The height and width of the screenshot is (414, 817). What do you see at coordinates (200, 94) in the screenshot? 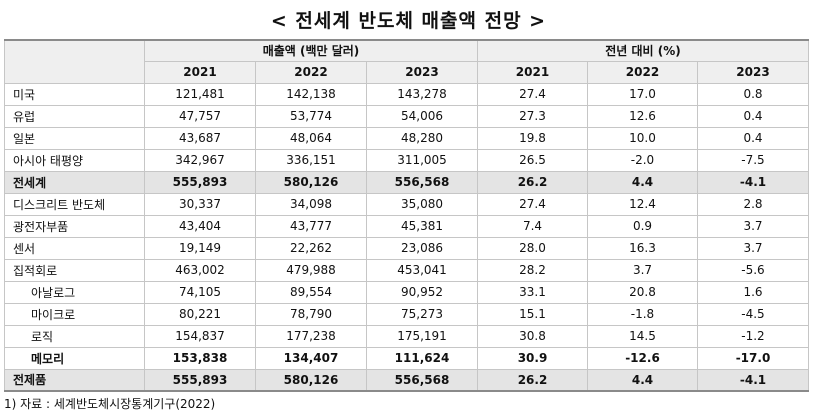
I see `table-cell: 121,481` at bounding box center [200, 94].